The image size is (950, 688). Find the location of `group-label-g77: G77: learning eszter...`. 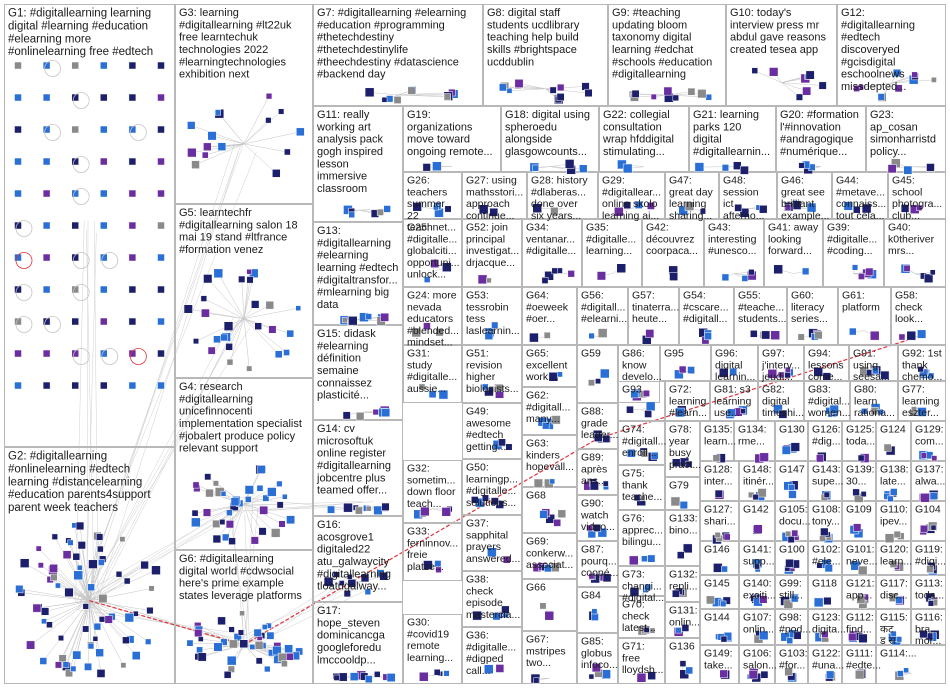

group-label-g77: G77: learning eszter... is located at coordinates (921, 402).